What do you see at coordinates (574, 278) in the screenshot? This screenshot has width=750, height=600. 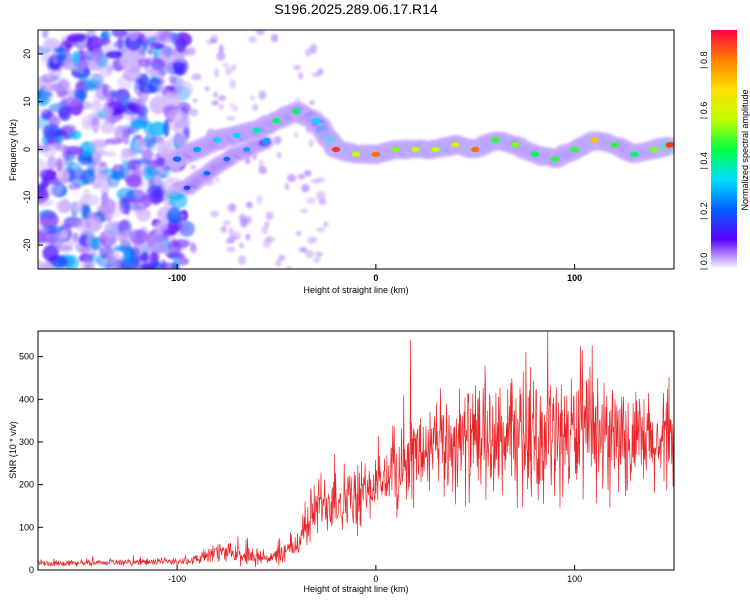 I see `x-tick-label: 100` at bounding box center [574, 278].